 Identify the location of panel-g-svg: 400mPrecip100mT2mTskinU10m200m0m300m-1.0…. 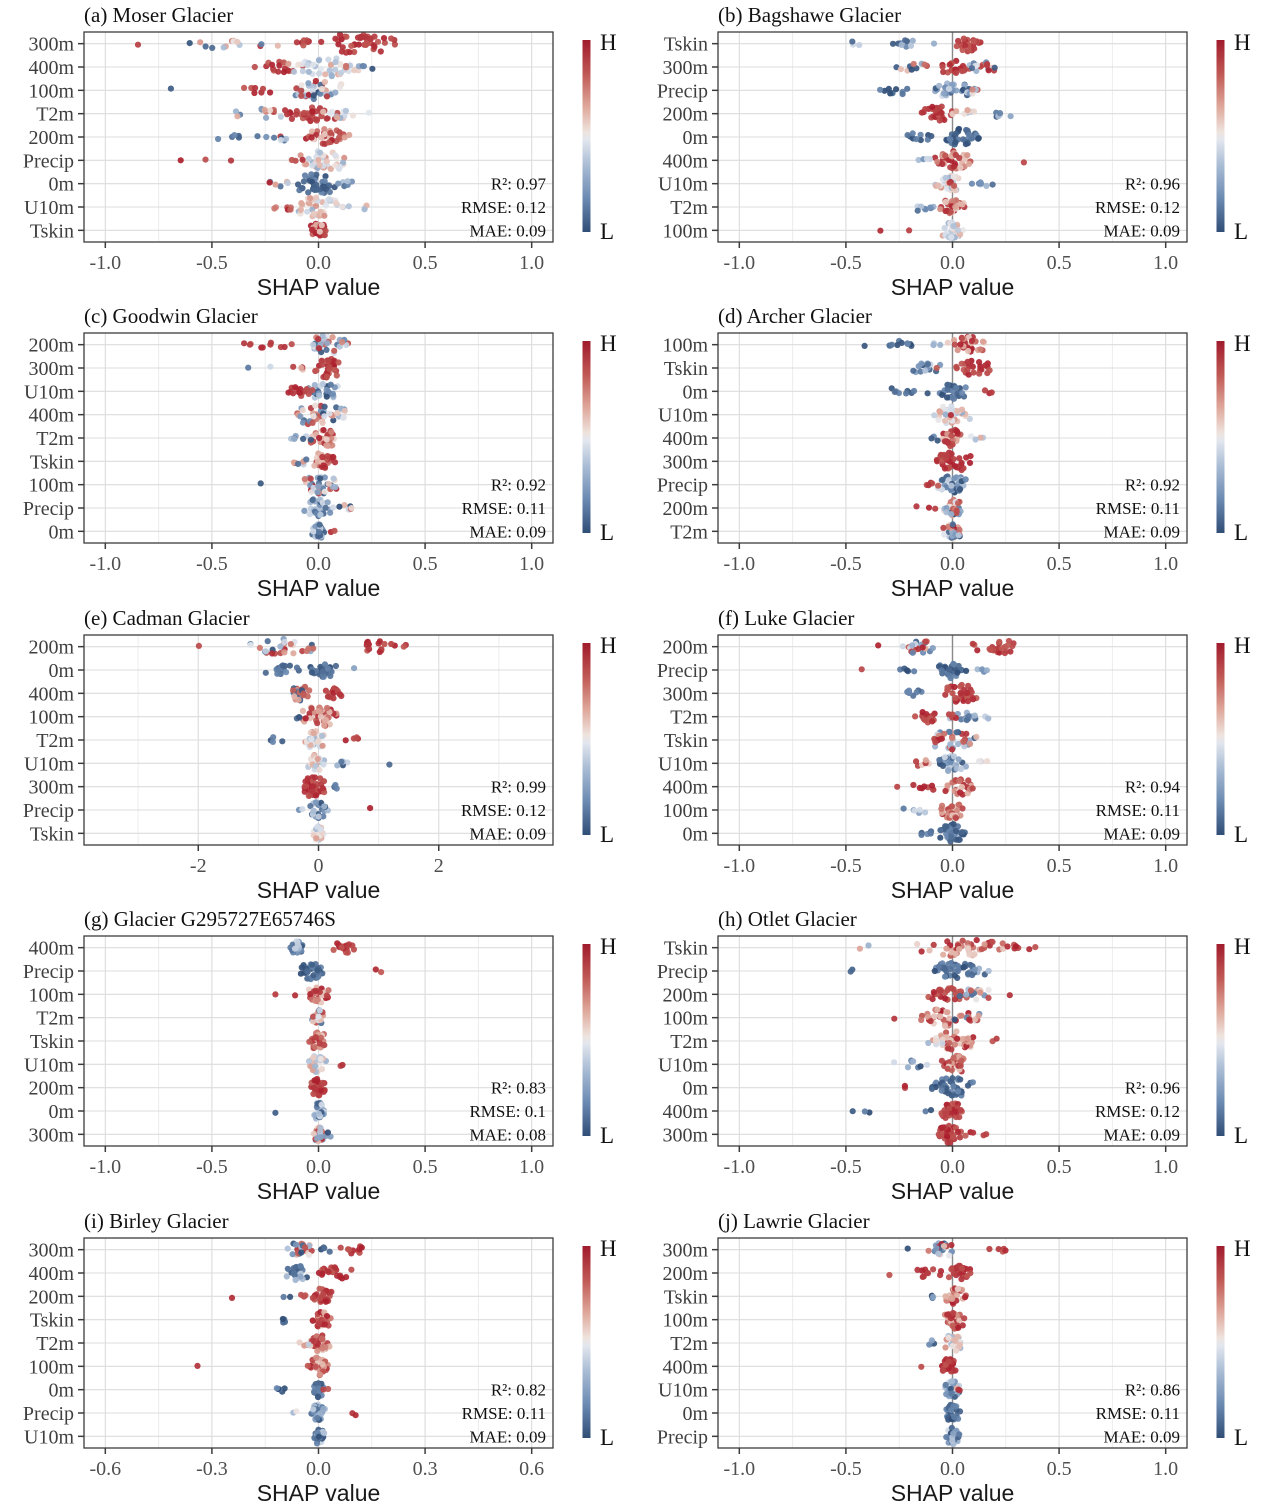
(320, 1055).